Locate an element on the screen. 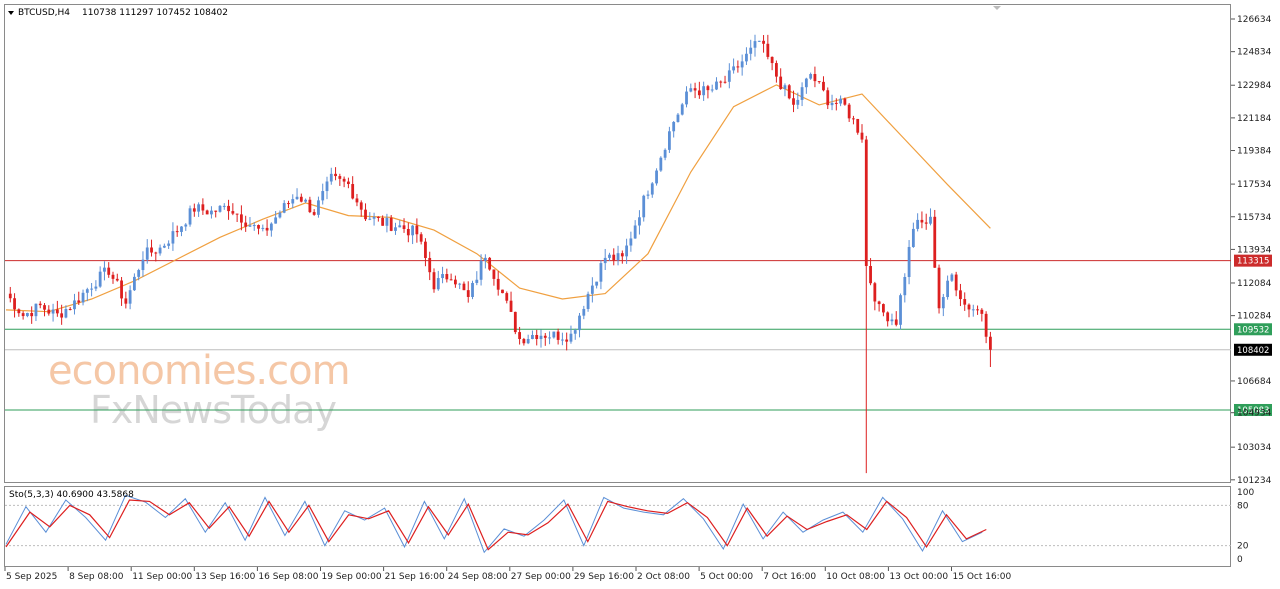 This screenshot has height=589, width=1280. stochastic-axis: 100 80 20 0 is located at coordinates (1245, 526).